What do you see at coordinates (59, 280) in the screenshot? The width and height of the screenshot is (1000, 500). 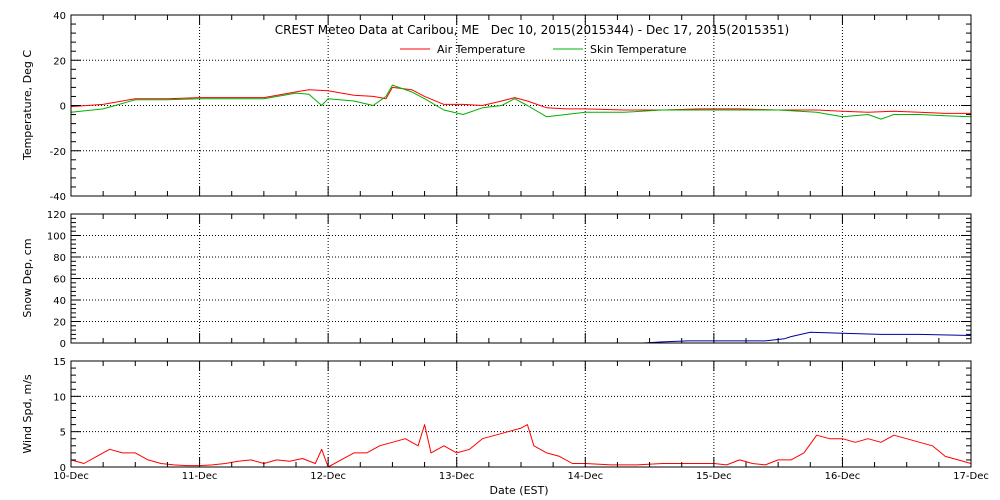 I see `snow-depth-y-tick-label: 60` at bounding box center [59, 280].